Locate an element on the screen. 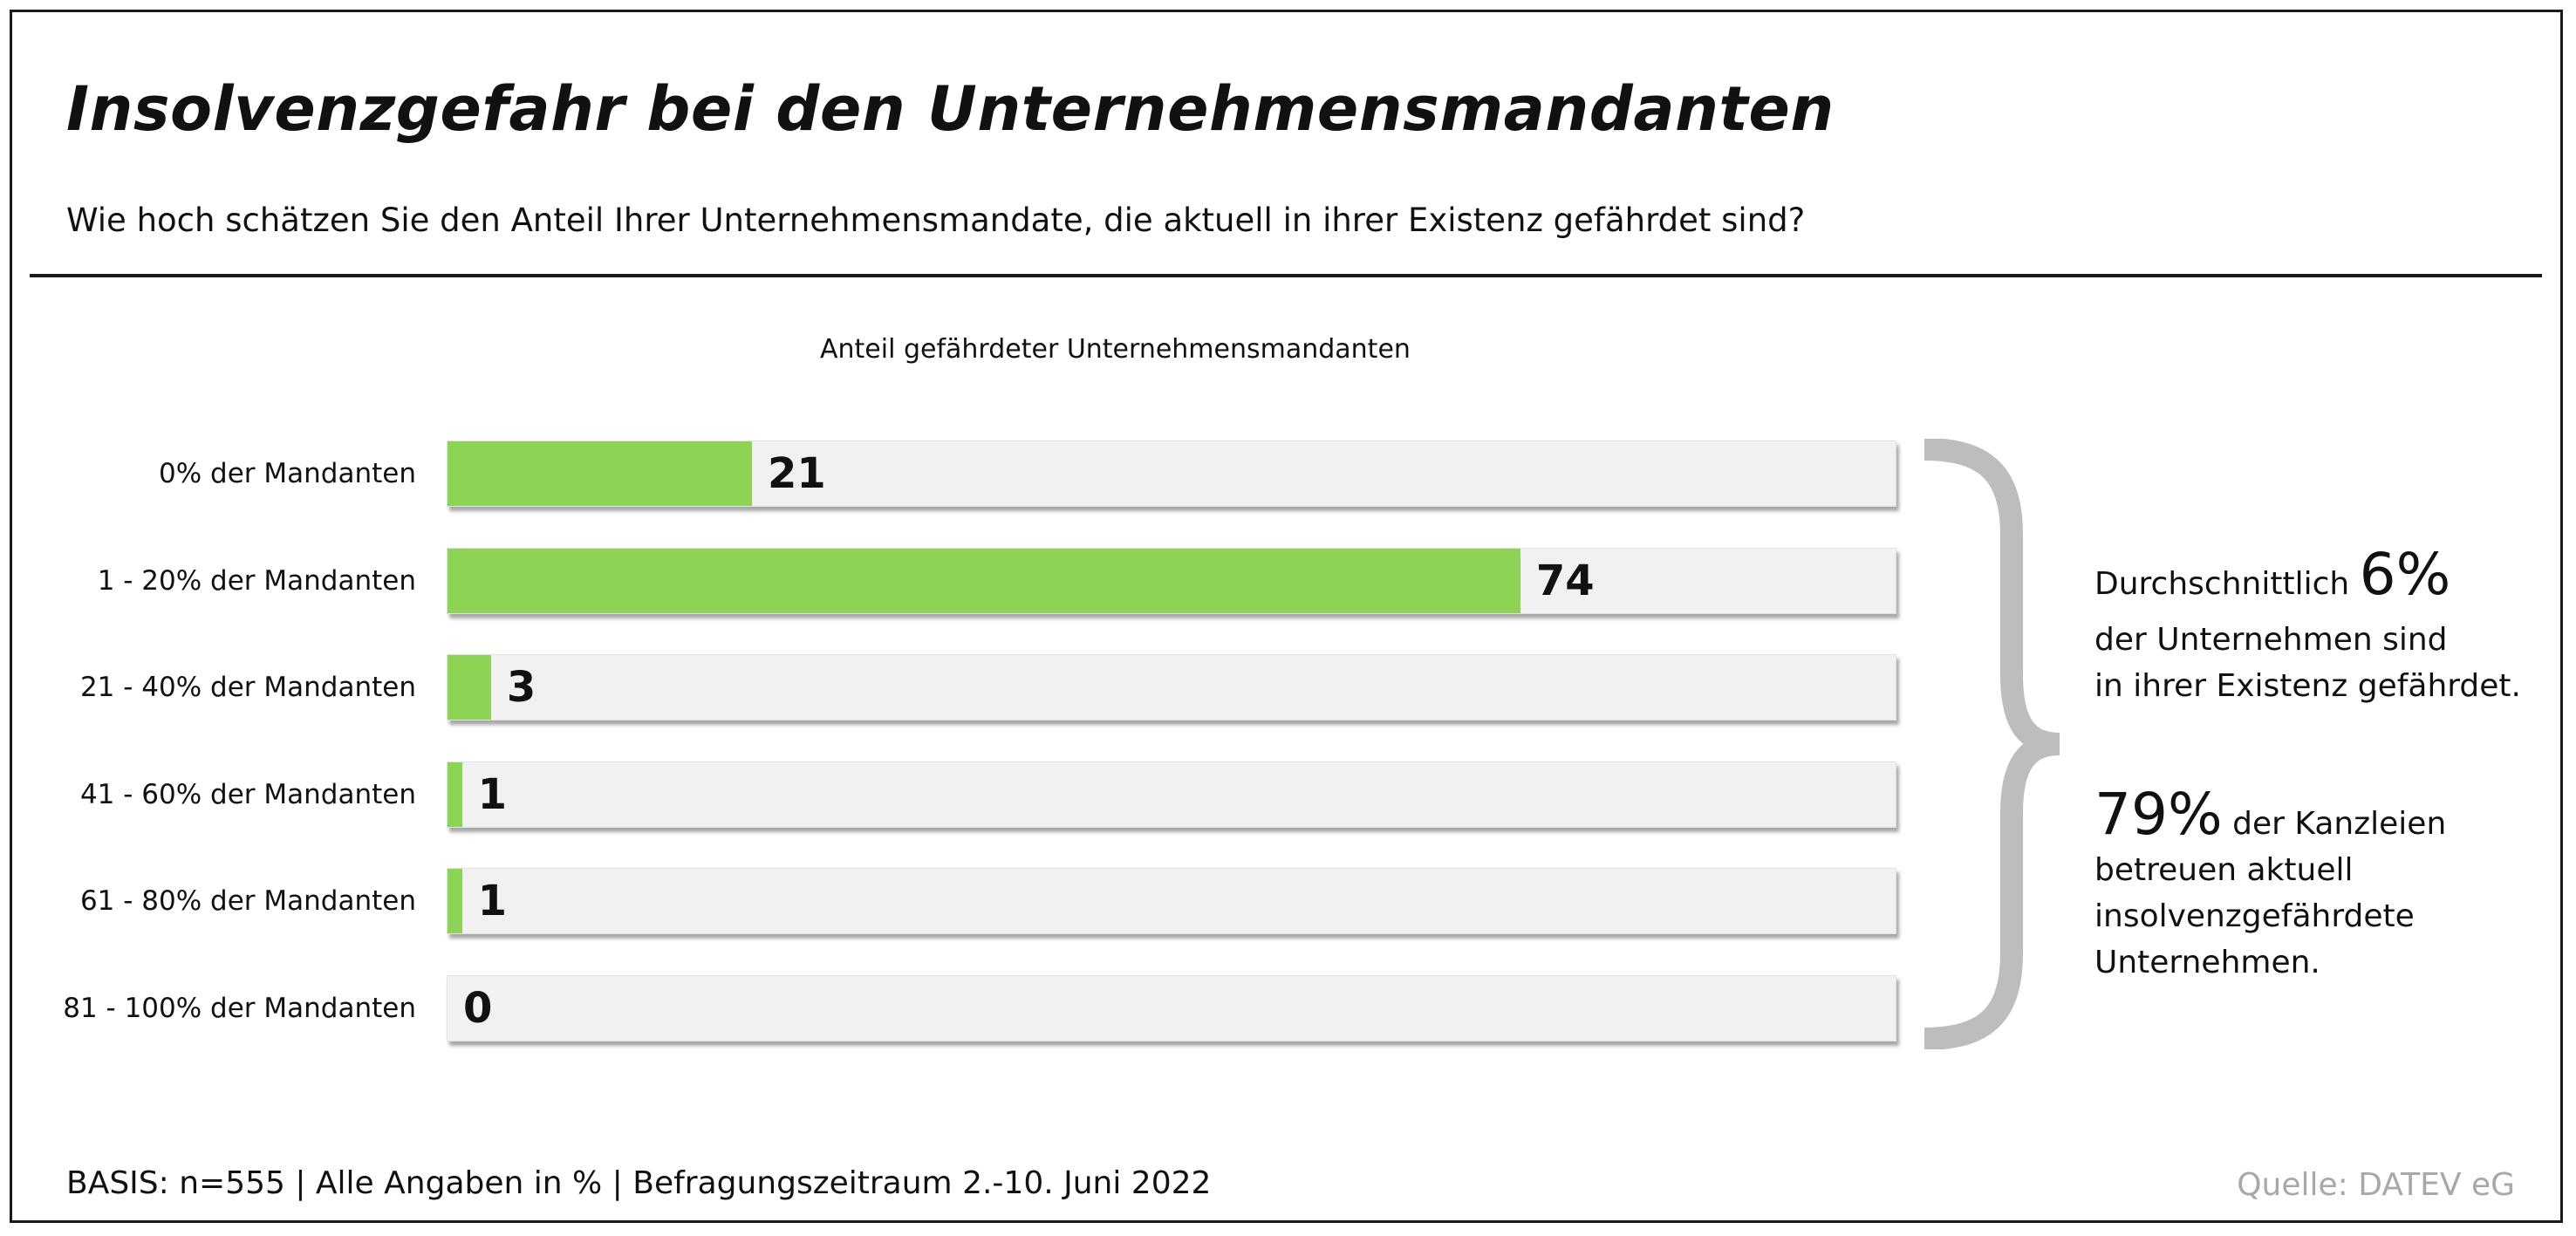 This screenshot has width=2576, height=1236. bar-track: 3 is located at coordinates (1171, 687).